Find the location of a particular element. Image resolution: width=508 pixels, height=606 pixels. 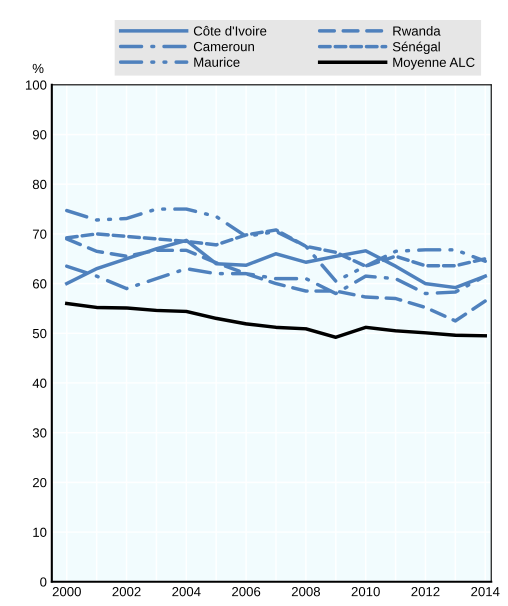

y-tick-label: 10 is located at coordinates (39, 532).